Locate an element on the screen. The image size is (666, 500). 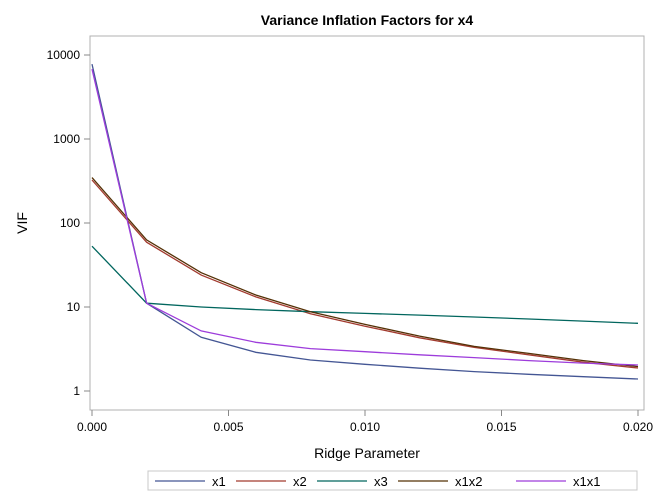
legend is located at coordinates (392, 480).